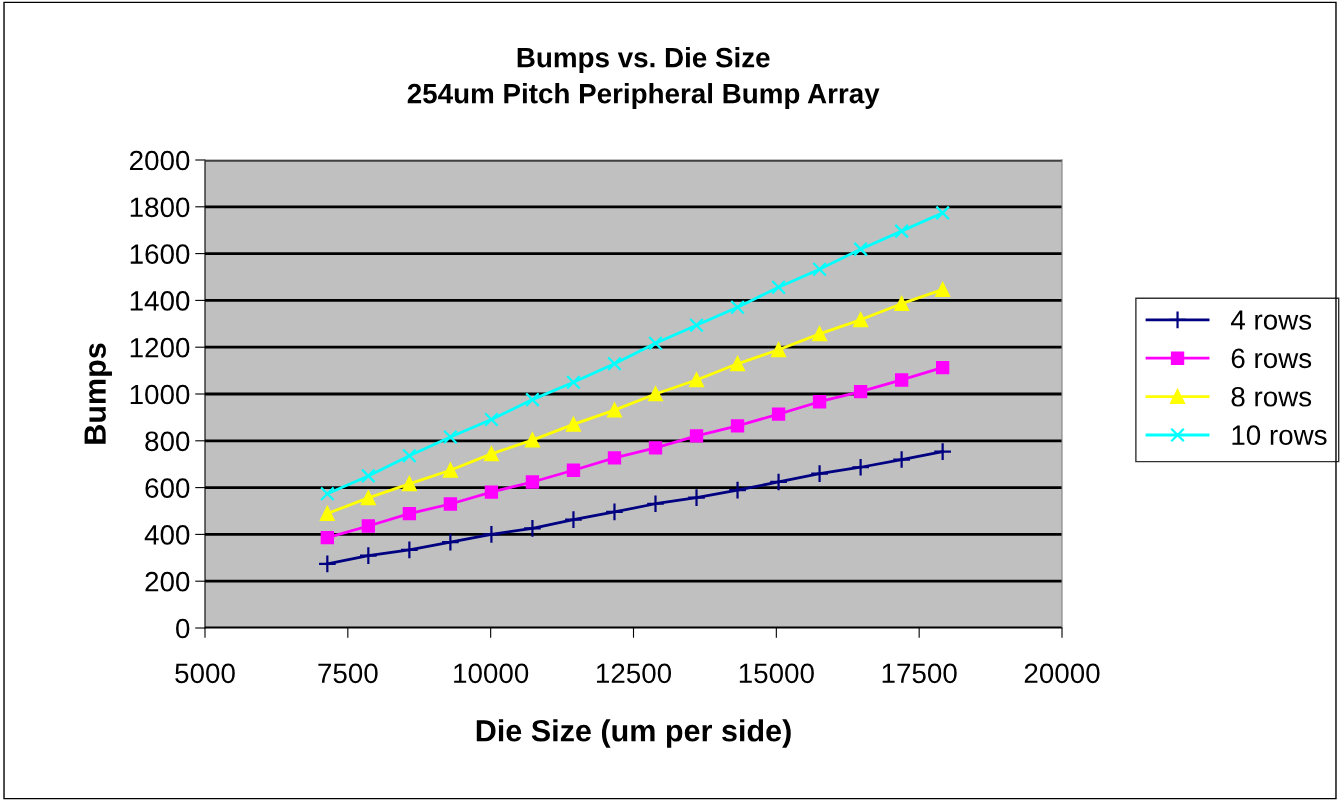 This screenshot has height=801, width=1340. I want to click on x-tick-label: 15000, so click(776, 673).